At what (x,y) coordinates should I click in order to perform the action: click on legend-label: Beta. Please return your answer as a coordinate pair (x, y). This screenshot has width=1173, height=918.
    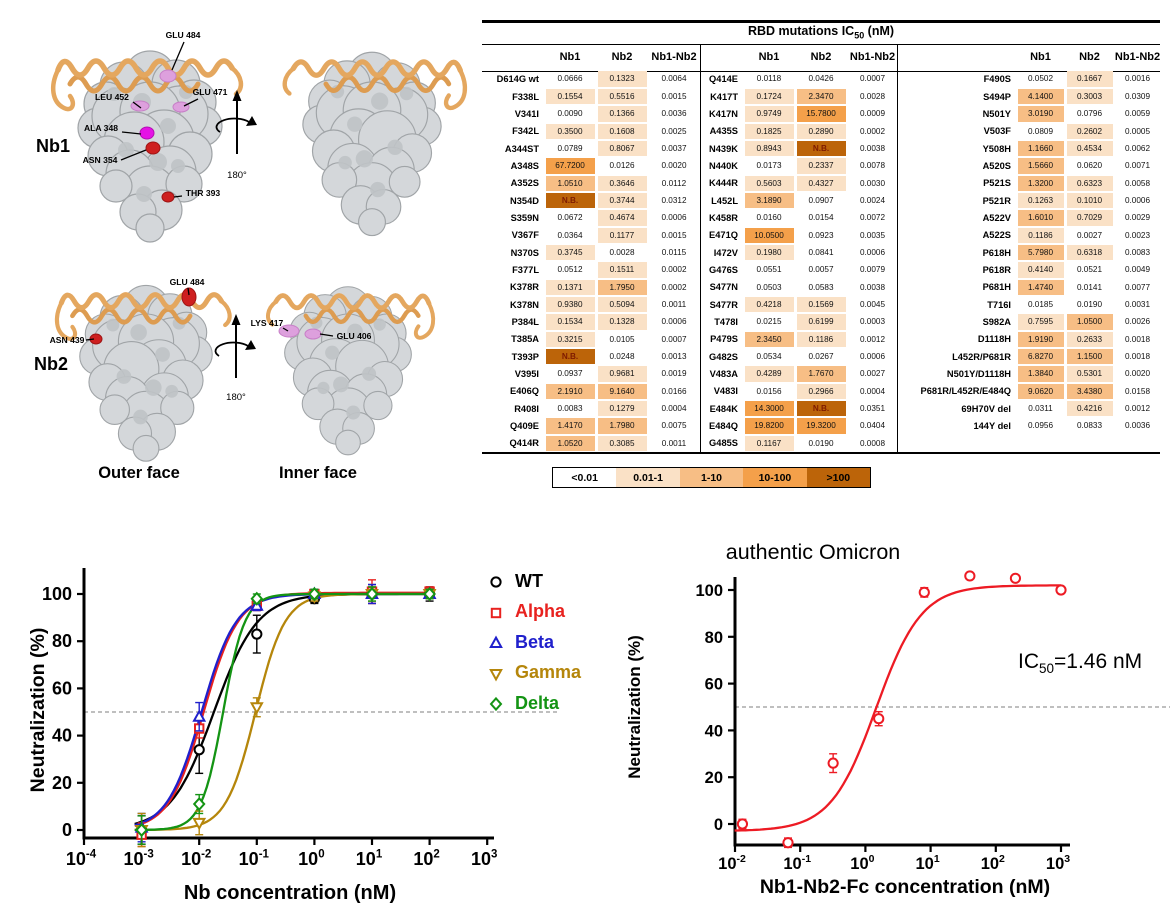
    Looking at the image, I should click on (535, 641).